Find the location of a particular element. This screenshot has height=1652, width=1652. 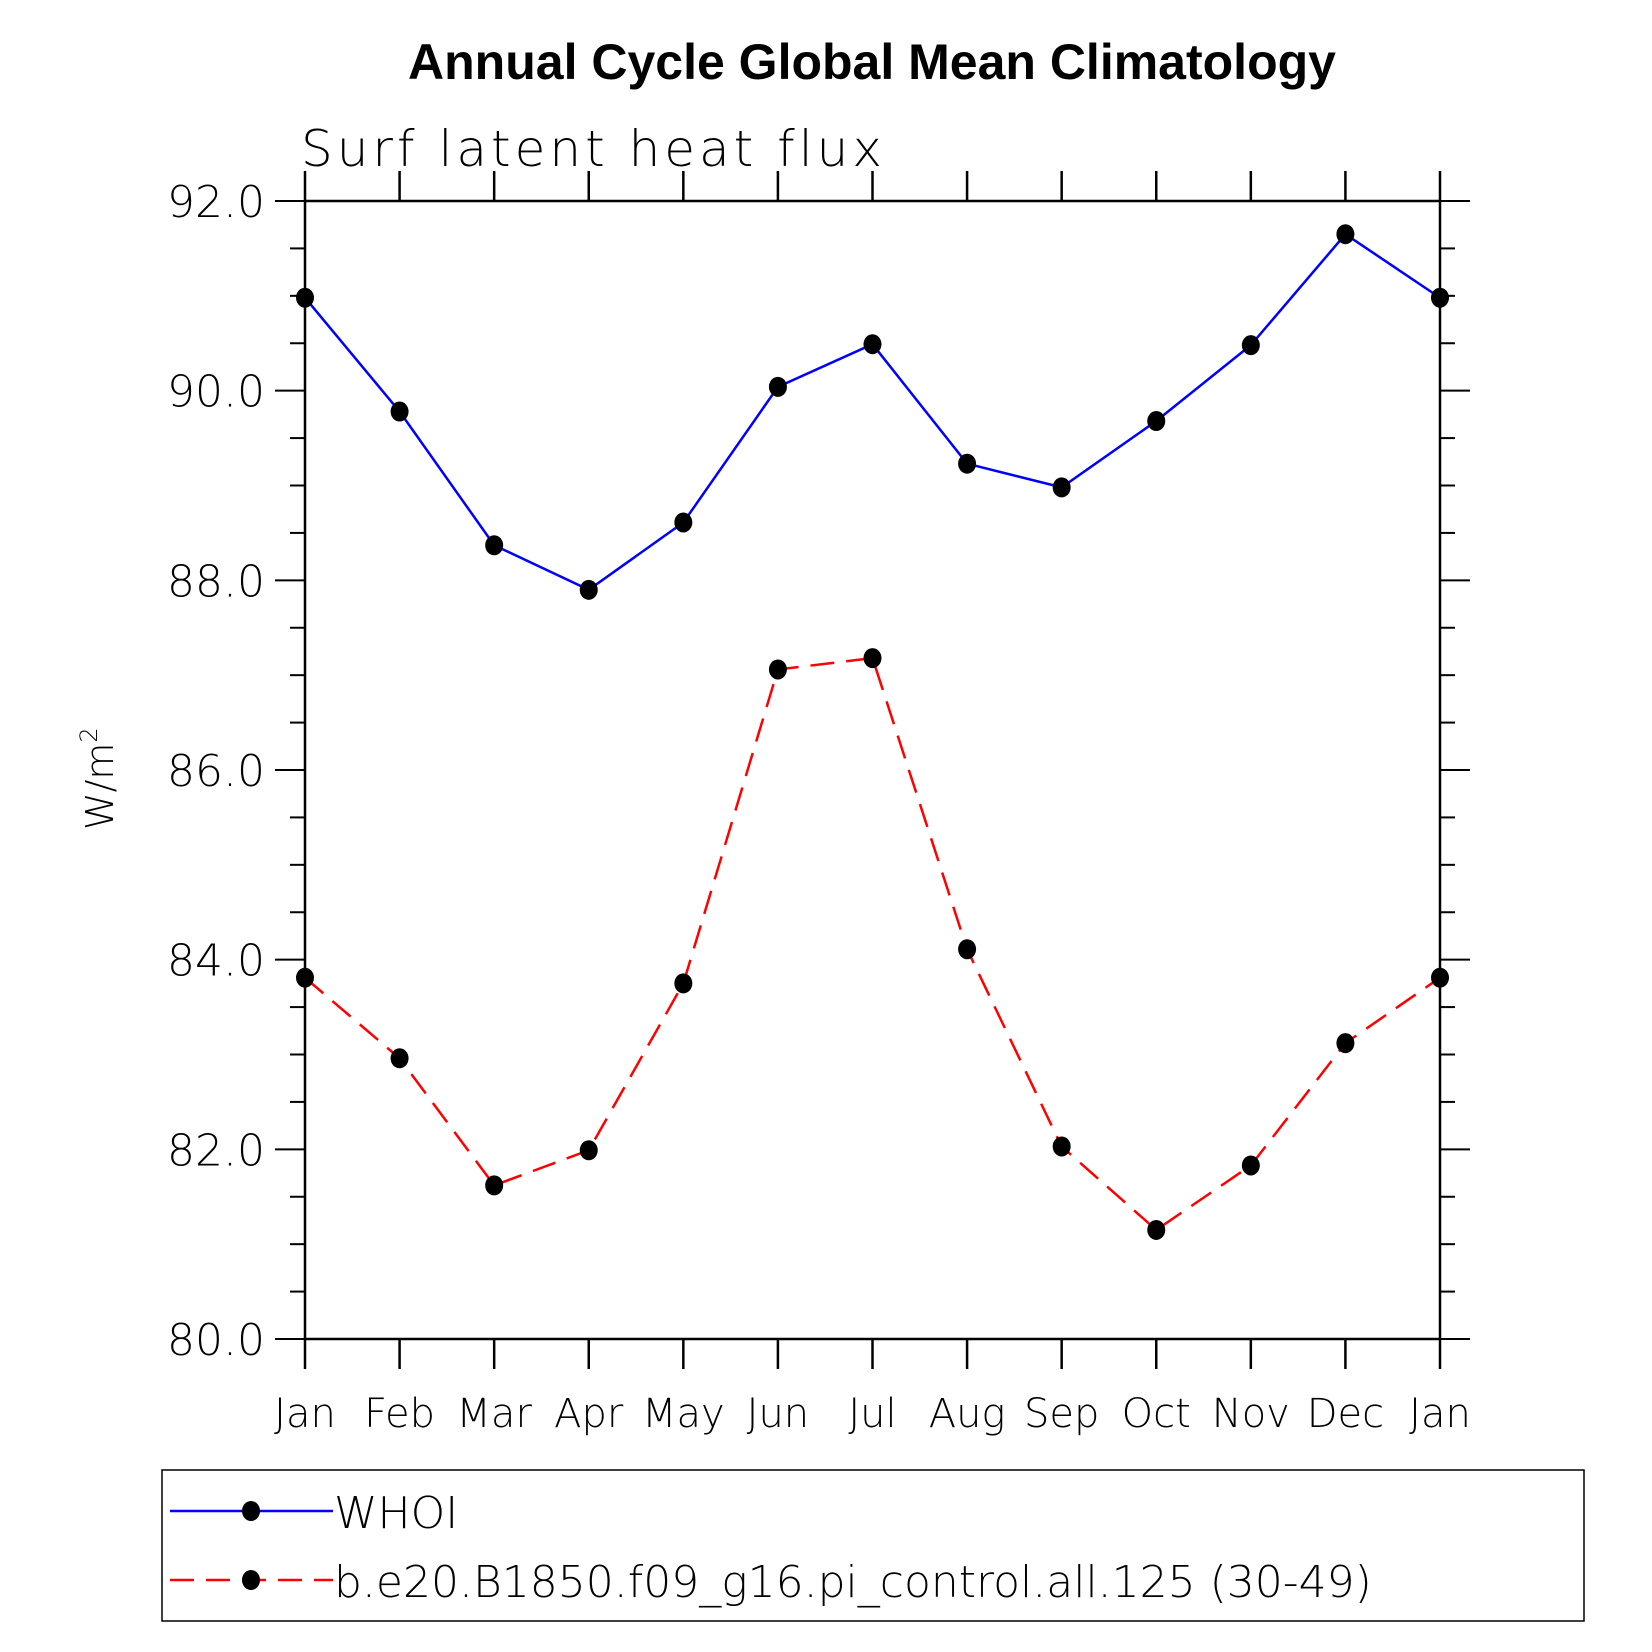

x-tick-label: May is located at coordinates (683, 1414).